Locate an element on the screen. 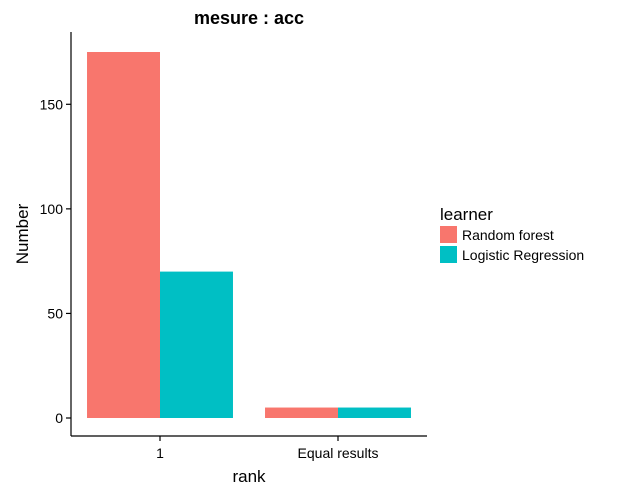  legend-swatch-random-forest is located at coordinates (448, 234).